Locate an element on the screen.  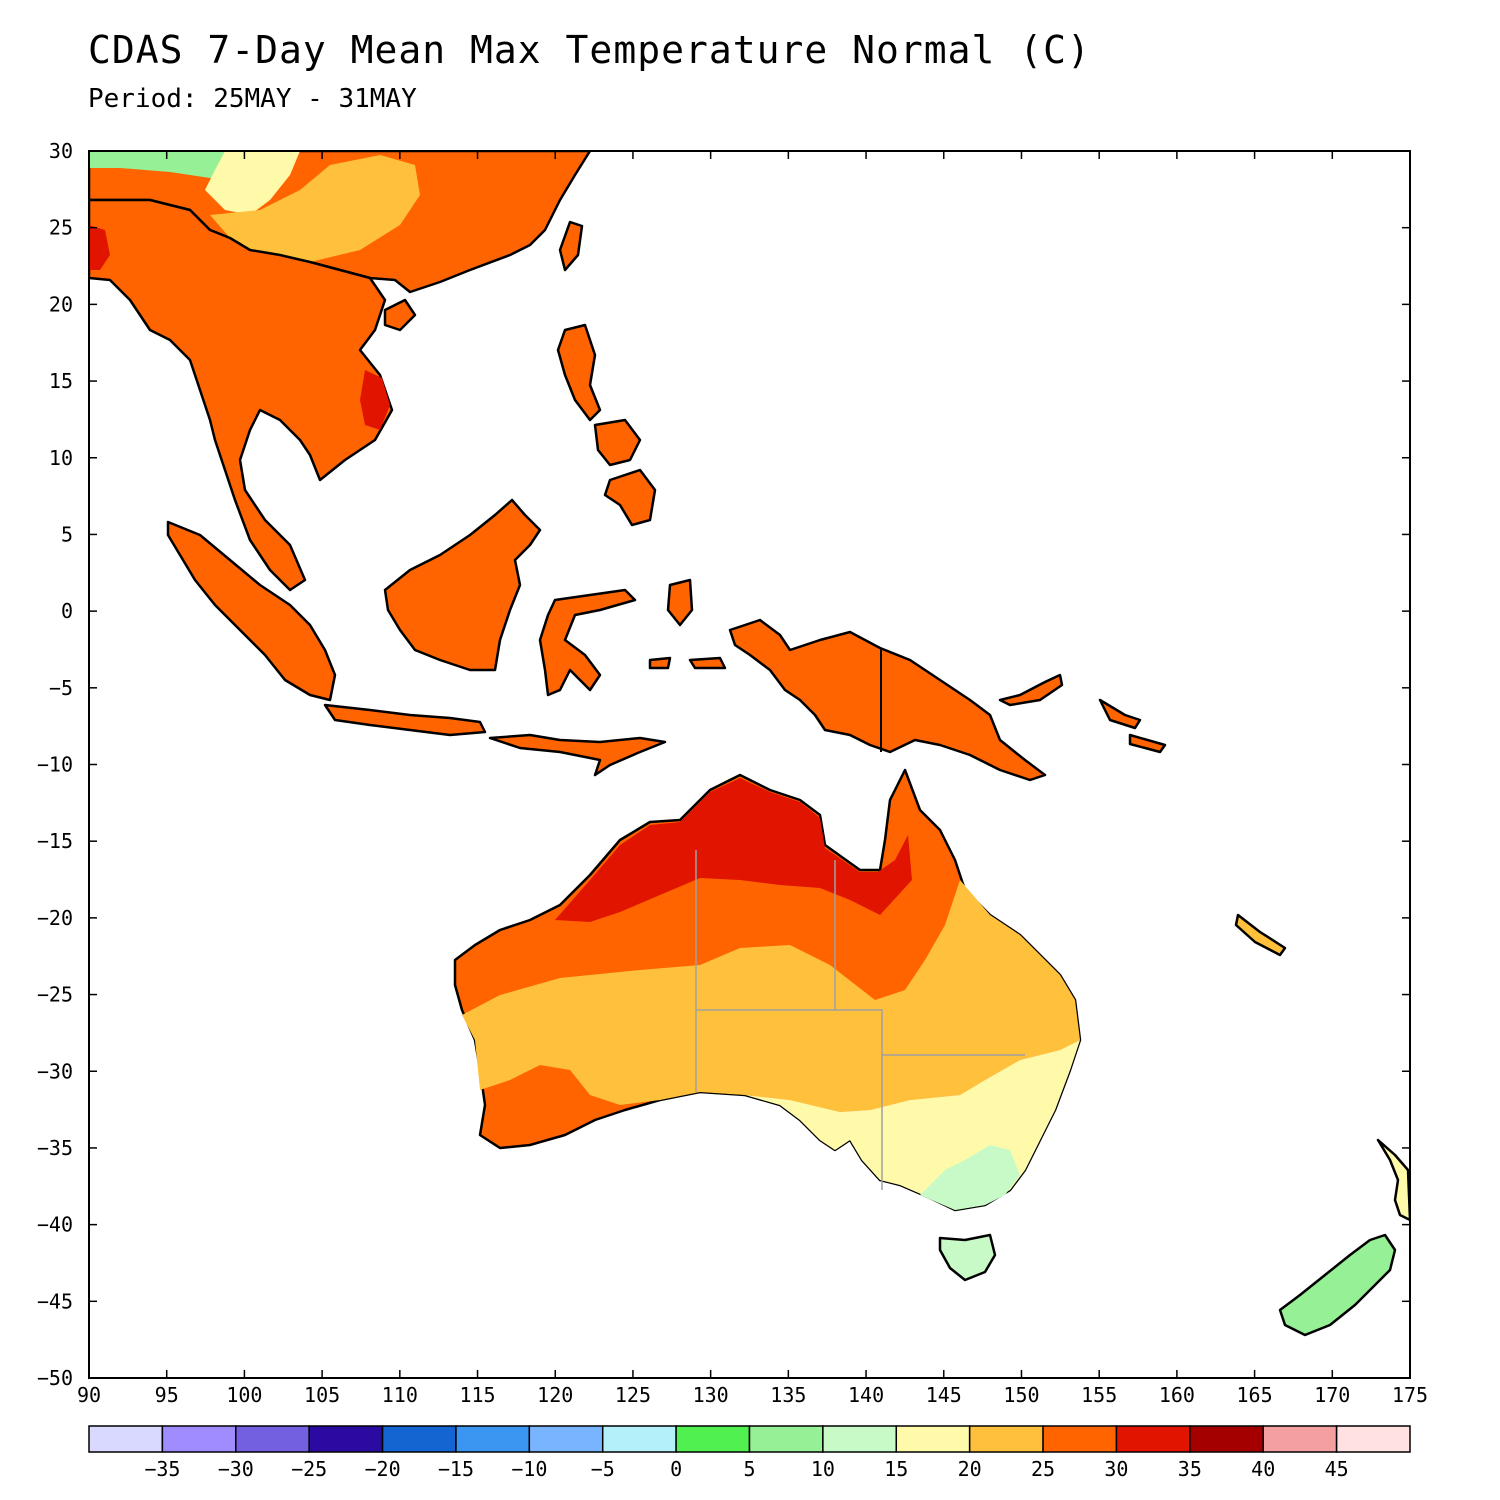
land-indochina is located at coordinates (241, 395).